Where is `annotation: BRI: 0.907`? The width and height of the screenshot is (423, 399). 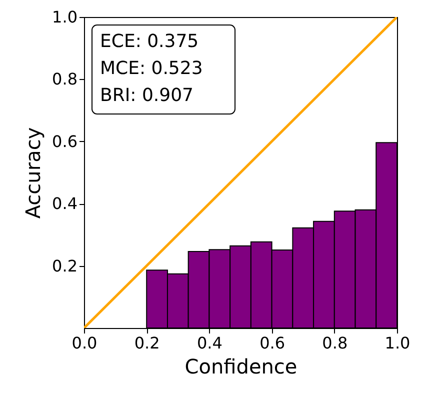 annotation: BRI: 0.907 is located at coordinates (147, 95).